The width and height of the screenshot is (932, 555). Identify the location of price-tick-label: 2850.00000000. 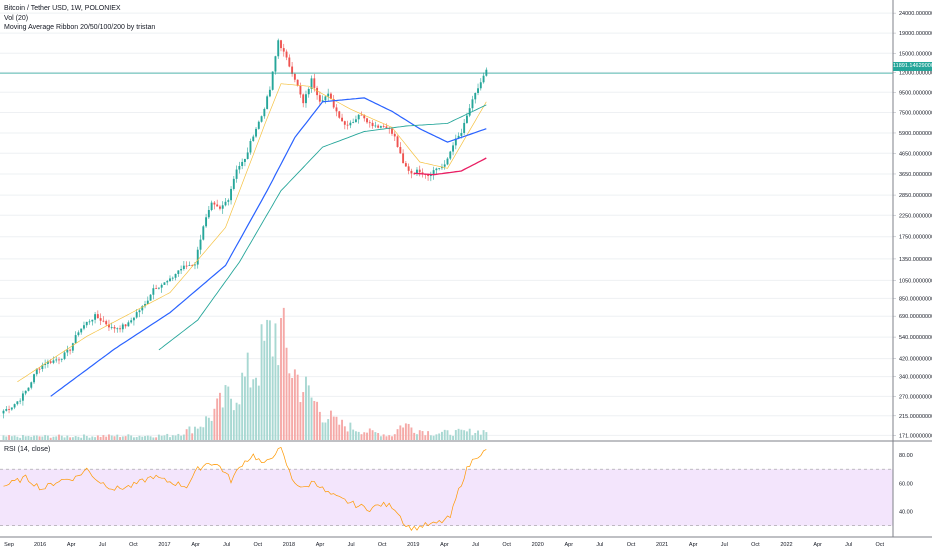
(915, 196).